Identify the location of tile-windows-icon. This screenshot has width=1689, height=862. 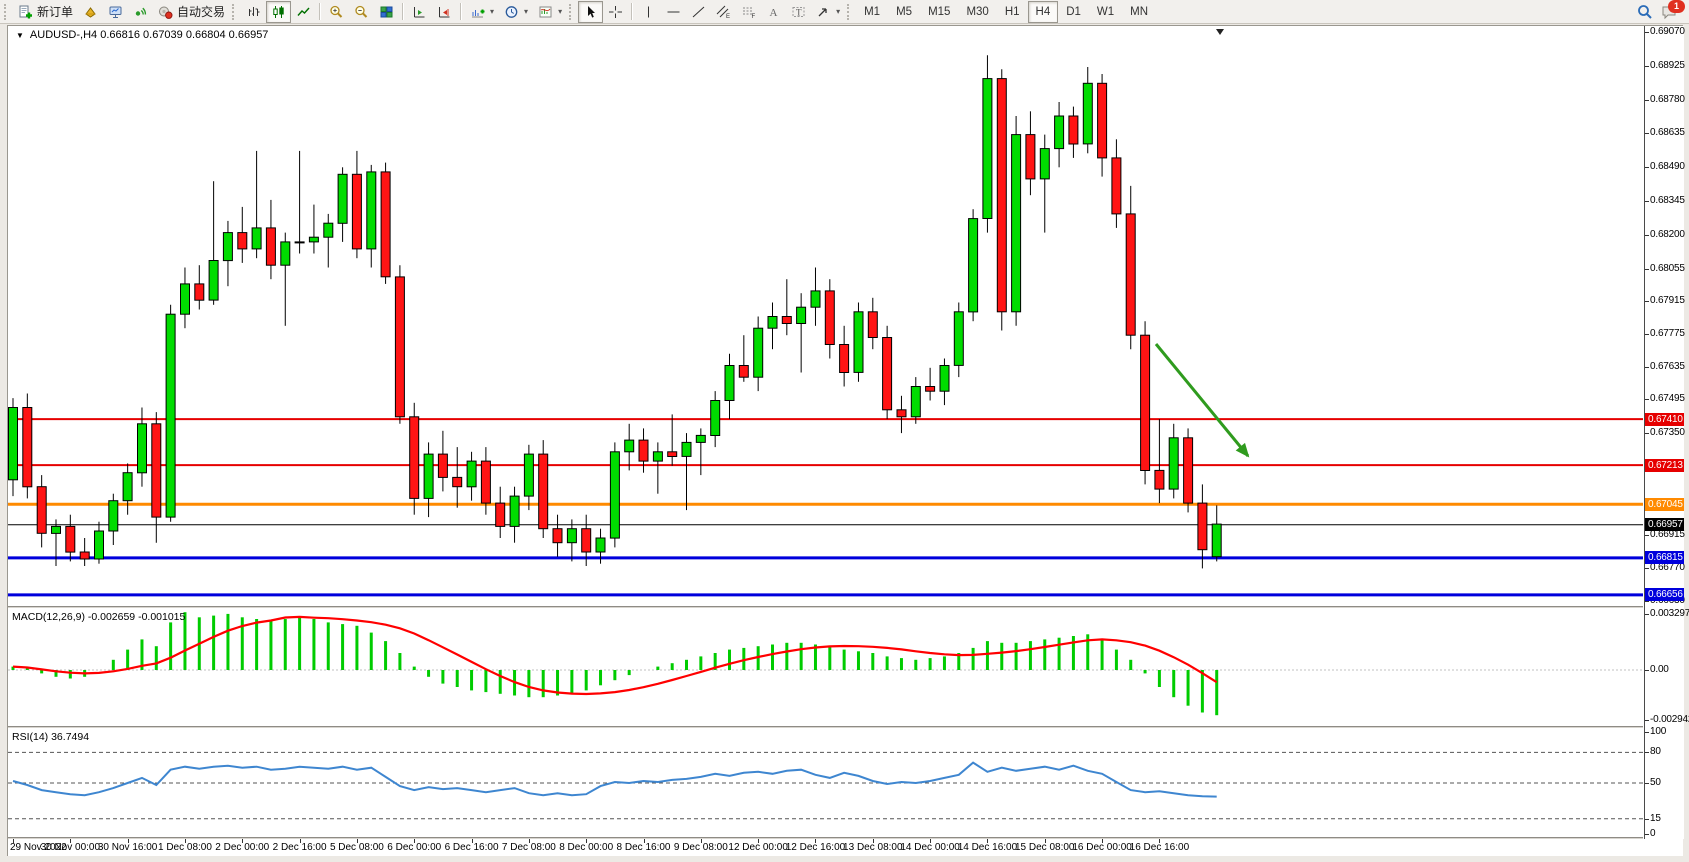
(386, 11).